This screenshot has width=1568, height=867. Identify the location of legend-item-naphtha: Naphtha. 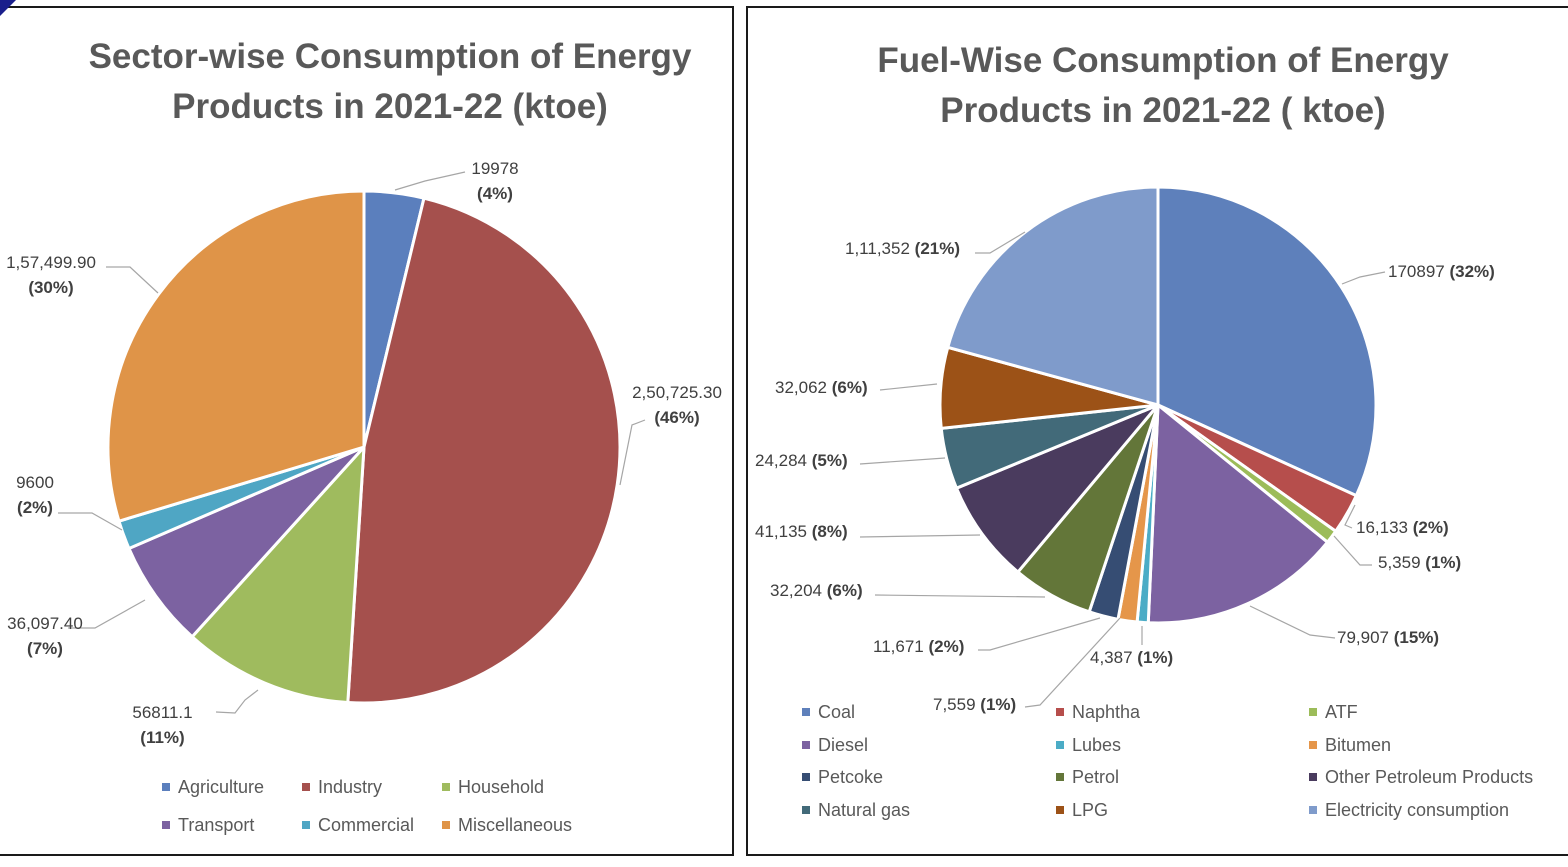
(1098, 712).